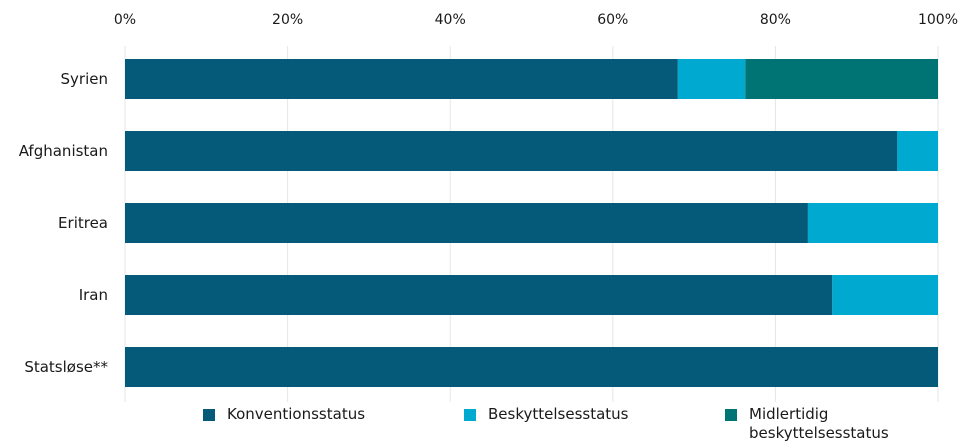 This screenshot has height=445, width=962. What do you see at coordinates (450, 20) in the screenshot?
I see `x-tick-label: 40%` at bounding box center [450, 20].